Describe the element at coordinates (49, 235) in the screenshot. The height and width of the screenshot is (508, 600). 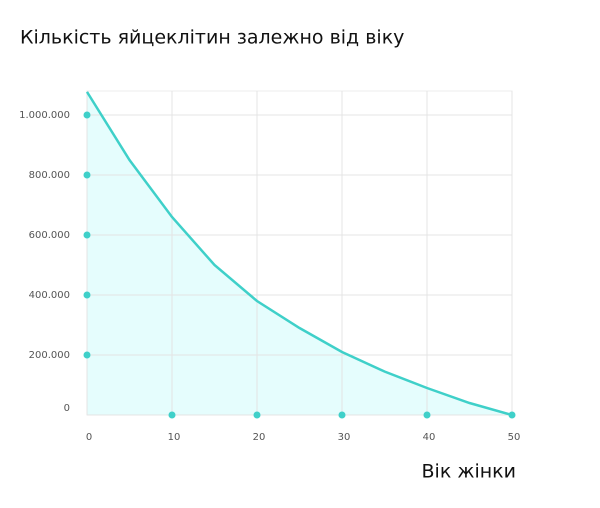
I see `y-tick-label: 600.000` at that location.